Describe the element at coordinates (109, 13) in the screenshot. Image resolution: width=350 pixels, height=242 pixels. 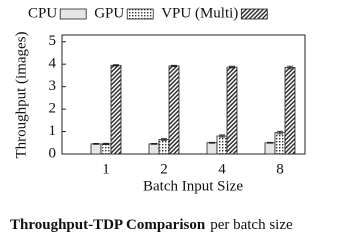
I see `legend-label: GPU` at that location.